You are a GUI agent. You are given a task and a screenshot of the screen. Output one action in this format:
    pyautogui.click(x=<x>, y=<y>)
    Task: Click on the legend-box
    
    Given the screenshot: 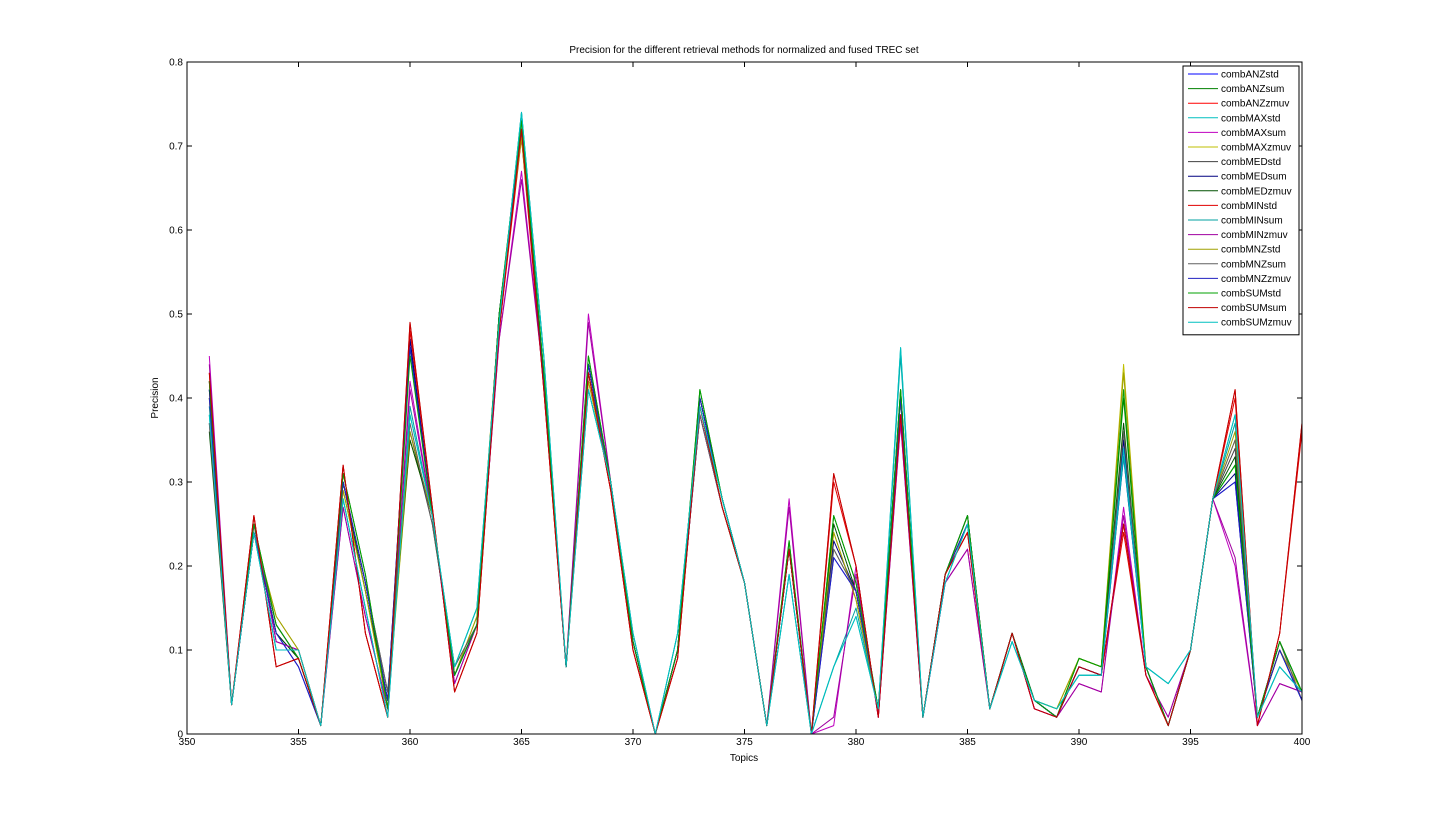 What is the action you would take?
    pyautogui.click(x=1241, y=200)
    